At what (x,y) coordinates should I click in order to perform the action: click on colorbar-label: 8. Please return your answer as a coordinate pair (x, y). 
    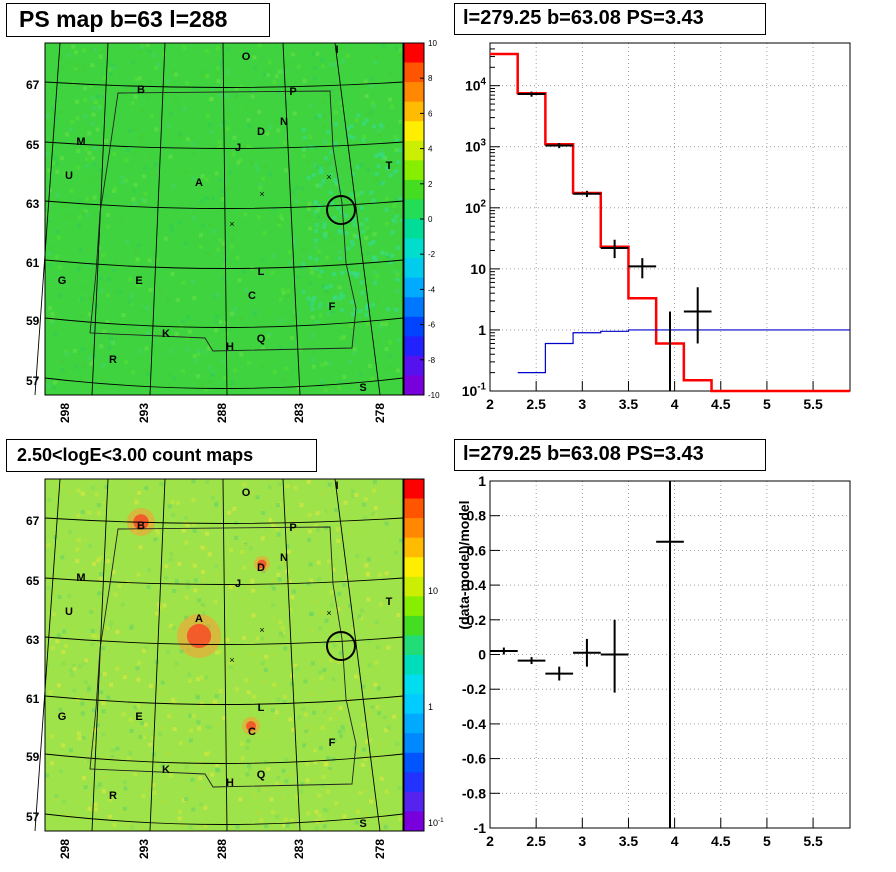
    Looking at the image, I should click on (430, 78).